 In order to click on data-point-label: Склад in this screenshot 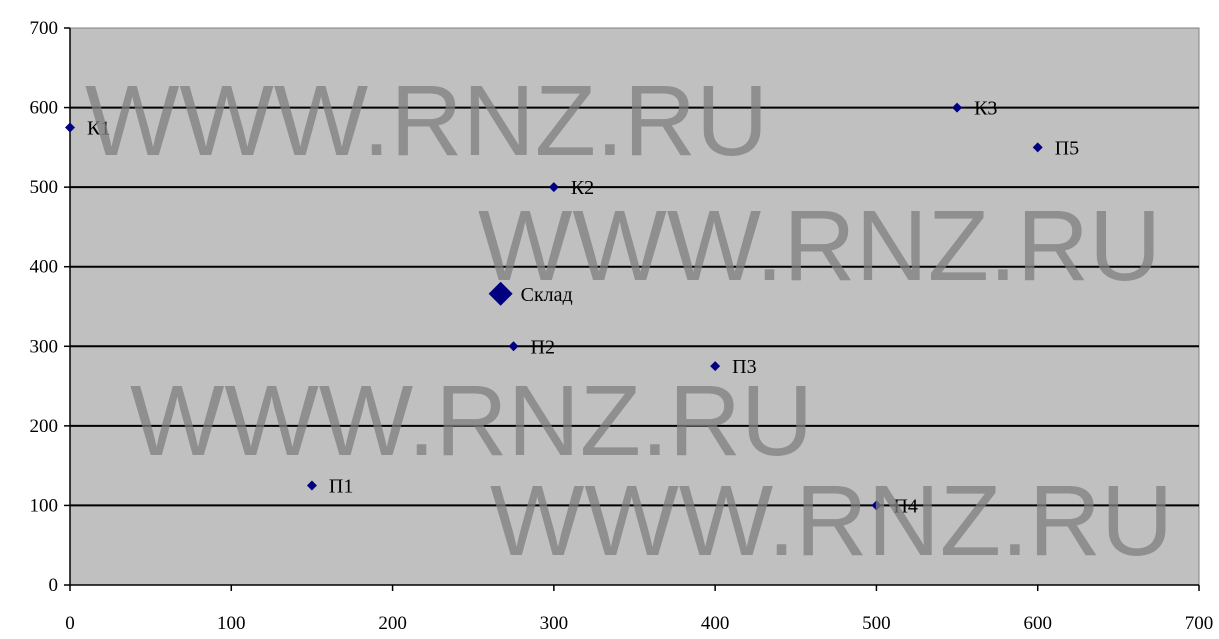, I will do `click(547, 295)`.